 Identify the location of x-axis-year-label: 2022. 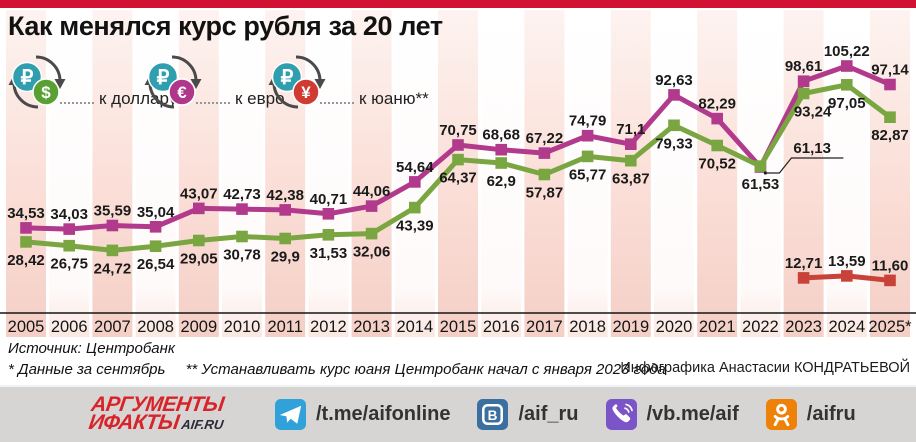
(760, 327).